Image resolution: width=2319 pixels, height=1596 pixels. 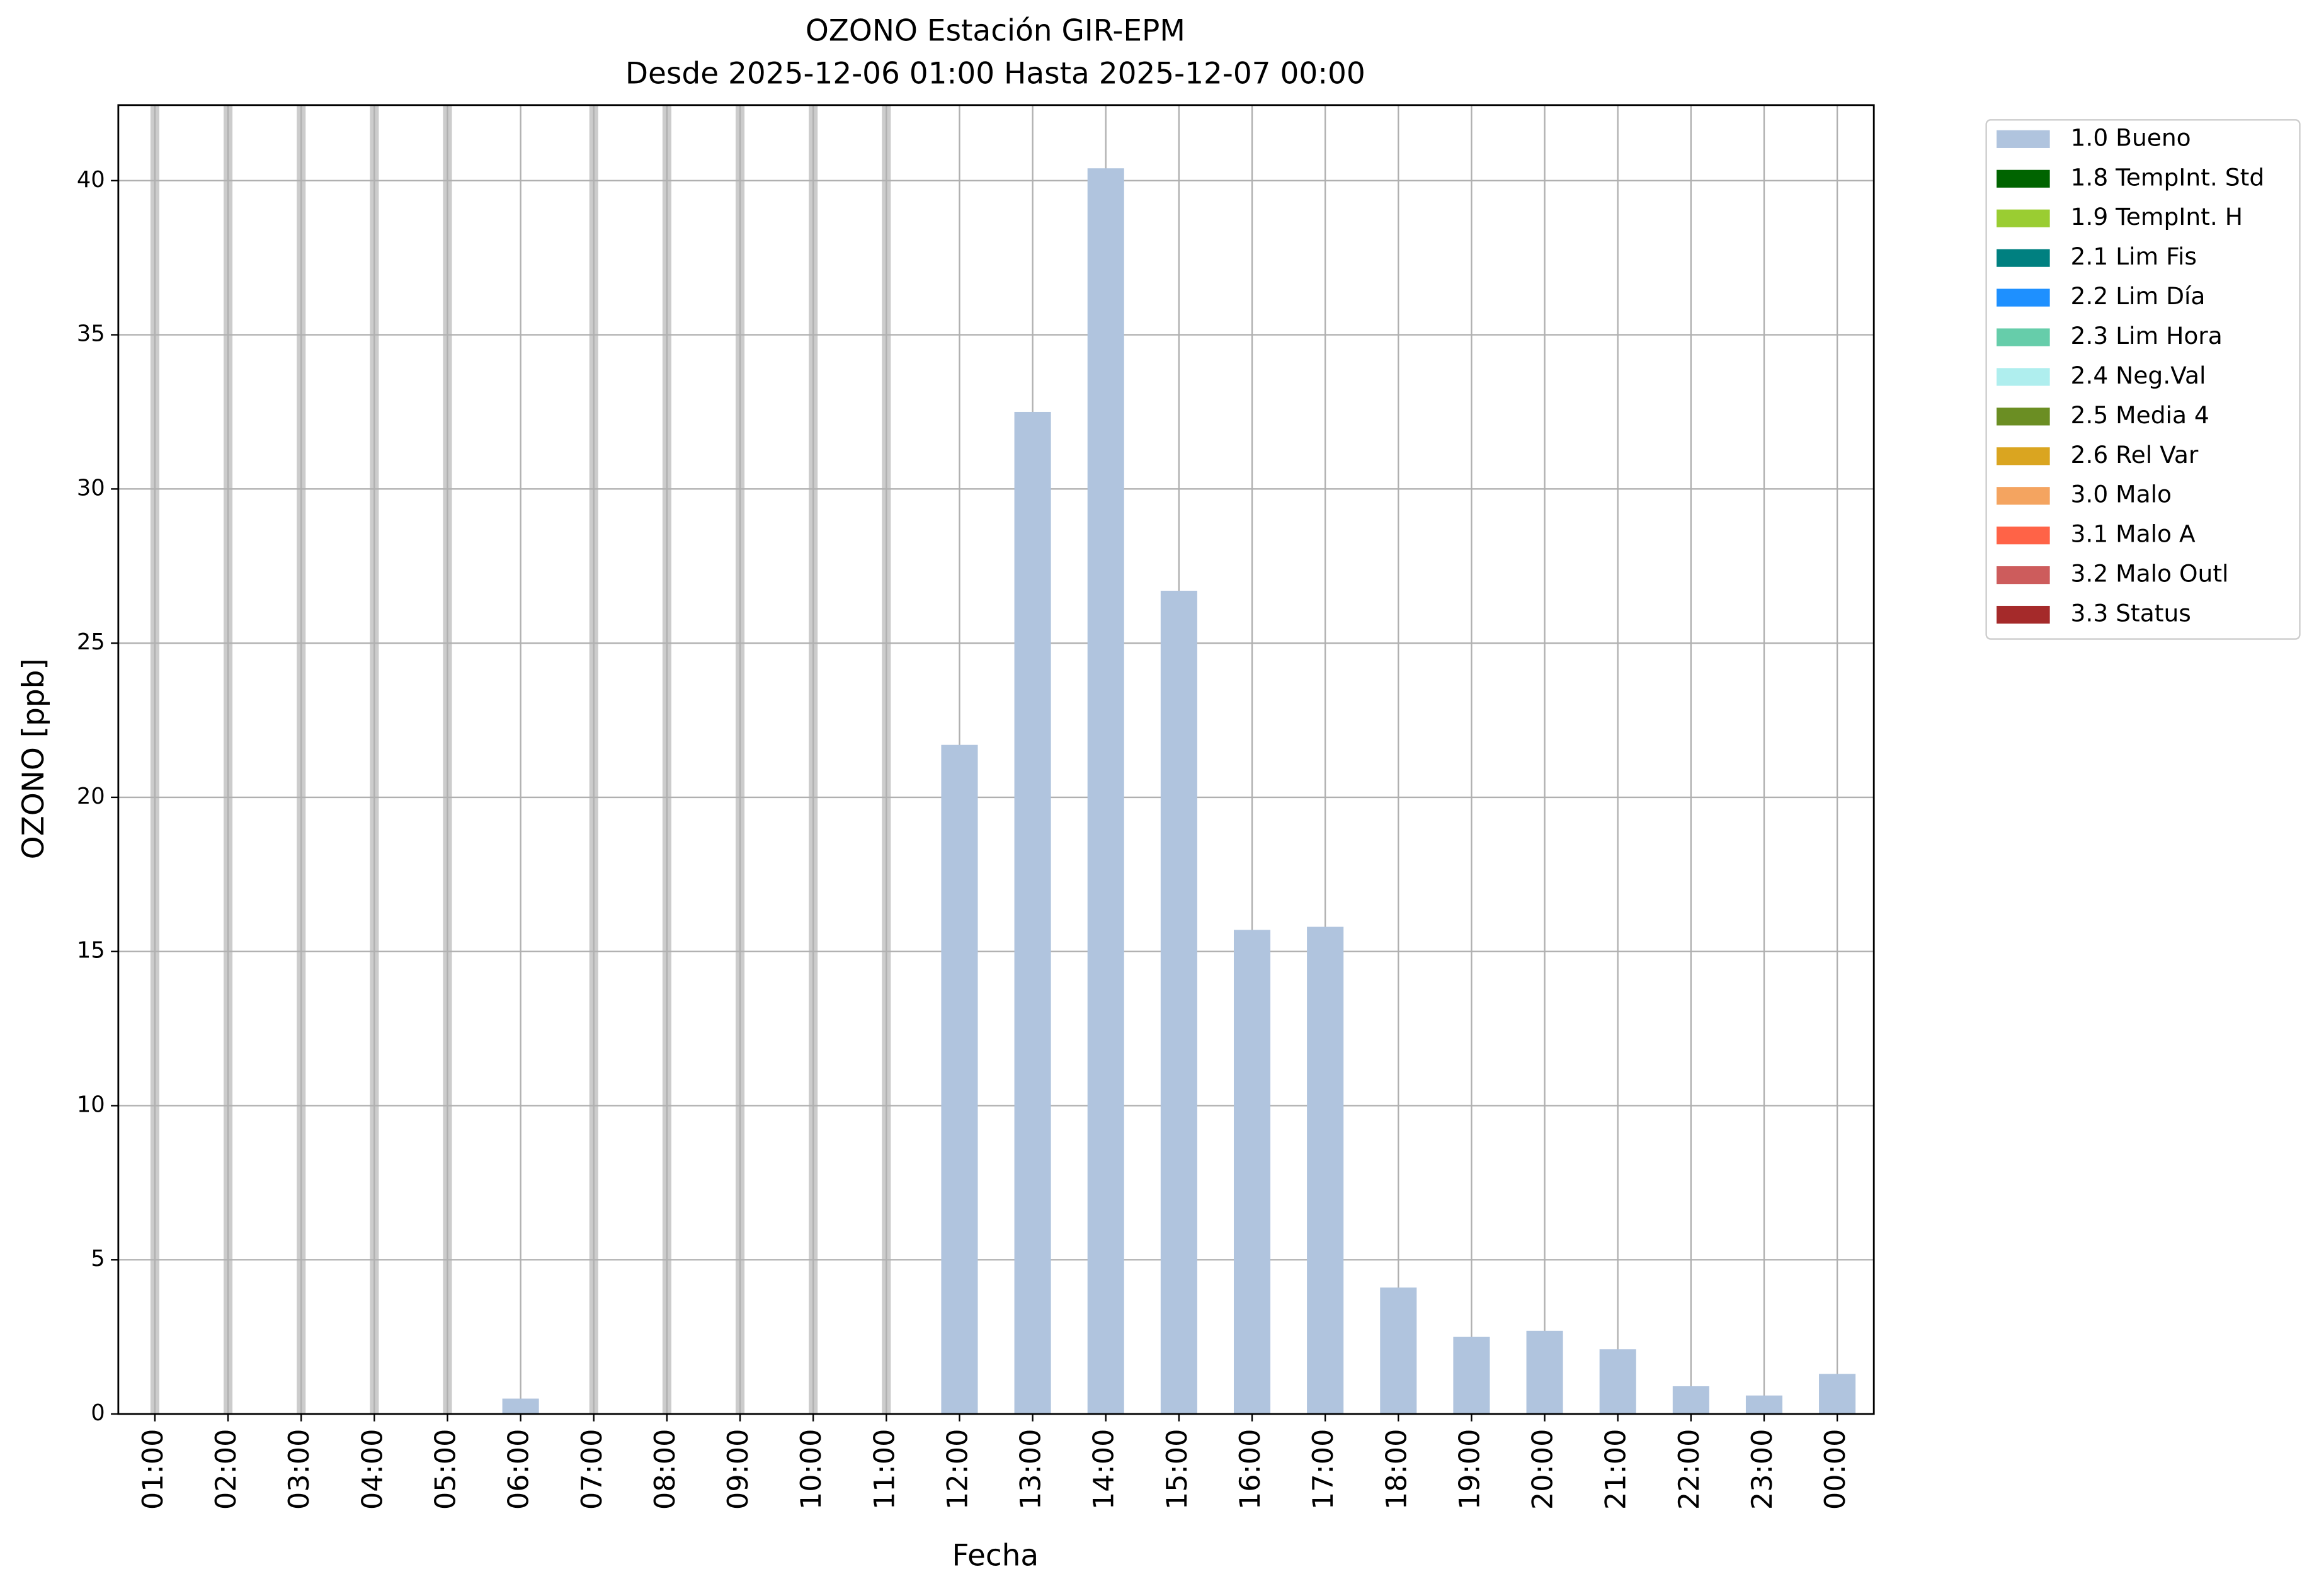 I want to click on x-tick-label: 10:00, so click(x=811, y=1469).